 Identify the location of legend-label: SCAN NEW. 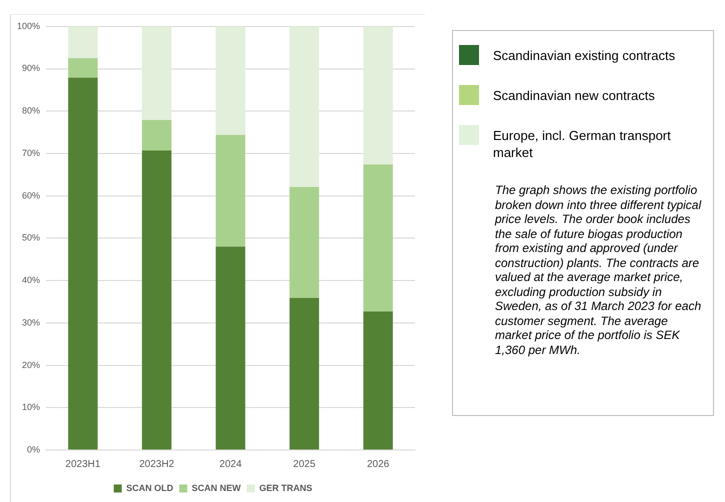
(217, 487).